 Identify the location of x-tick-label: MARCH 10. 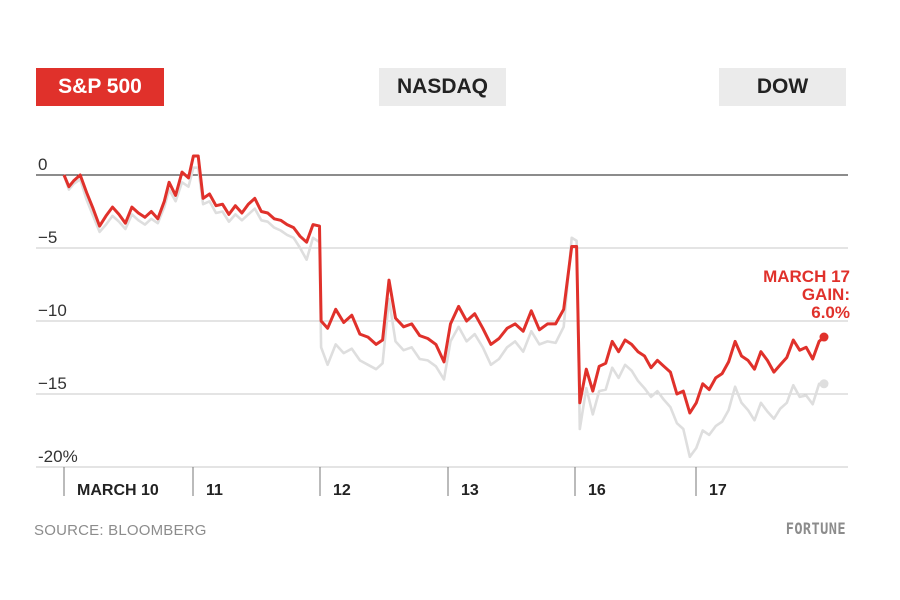
(118, 490).